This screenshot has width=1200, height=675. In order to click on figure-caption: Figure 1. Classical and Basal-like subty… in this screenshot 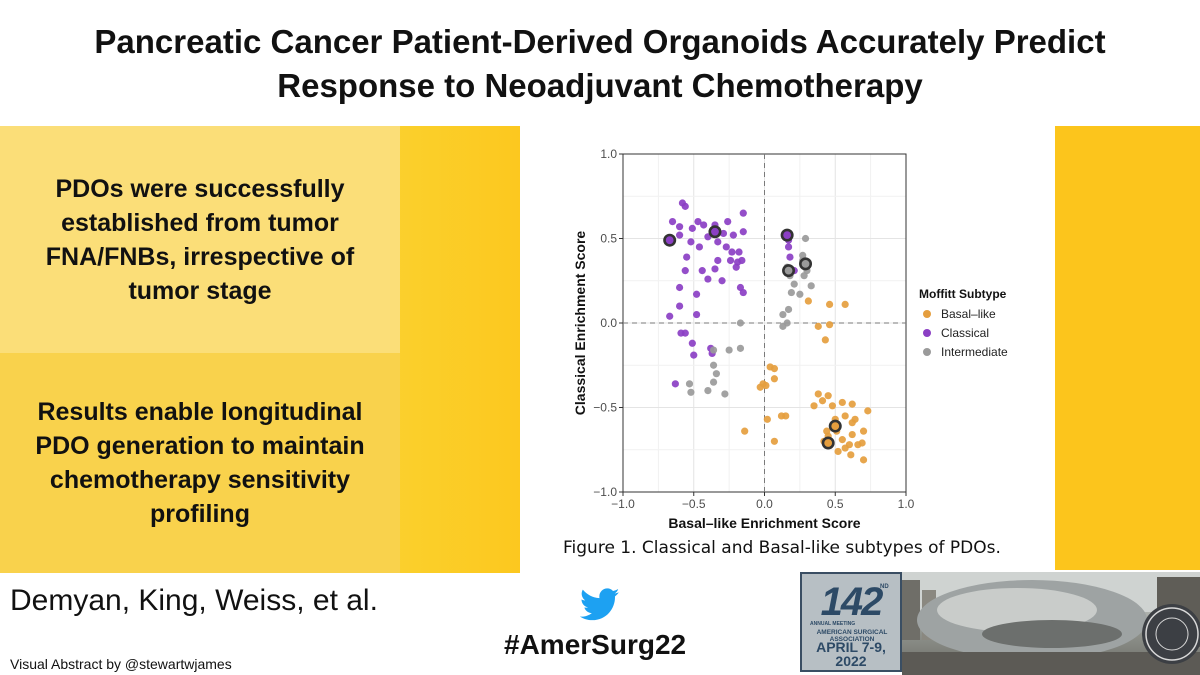, I will do `click(782, 548)`.